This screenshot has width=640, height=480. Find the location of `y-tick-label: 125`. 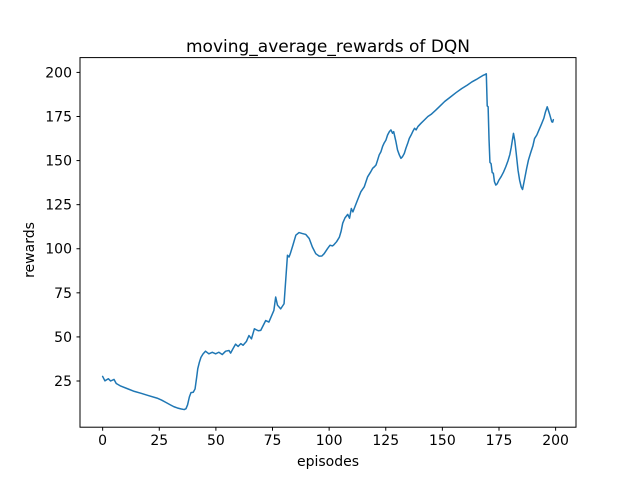

y-tick-label: 125 is located at coordinates (58, 206).